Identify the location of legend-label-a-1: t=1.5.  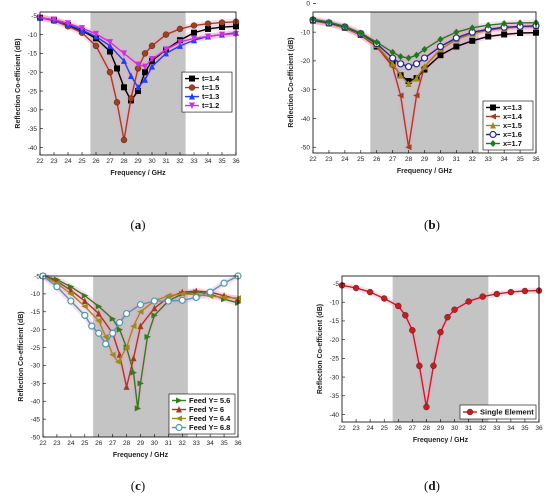
(210, 87).